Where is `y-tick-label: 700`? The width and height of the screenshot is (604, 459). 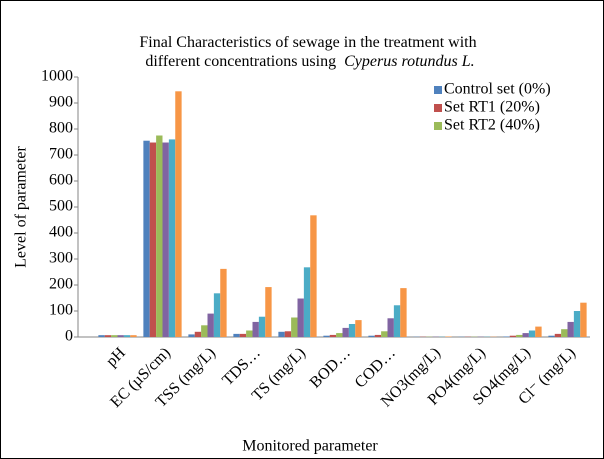
y-tick-label: 700 is located at coordinates (61, 154).